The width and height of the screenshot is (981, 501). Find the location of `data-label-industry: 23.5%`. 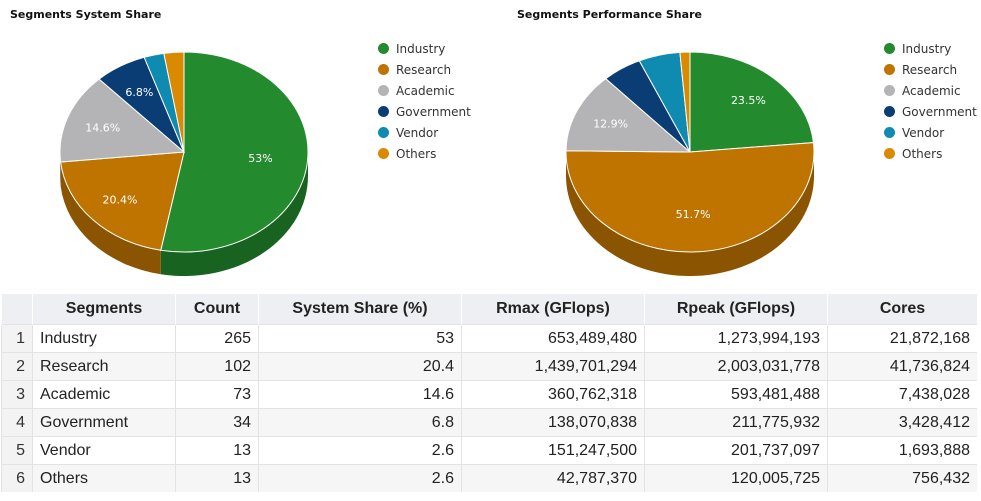

data-label-industry: 23.5% is located at coordinates (748, 100).